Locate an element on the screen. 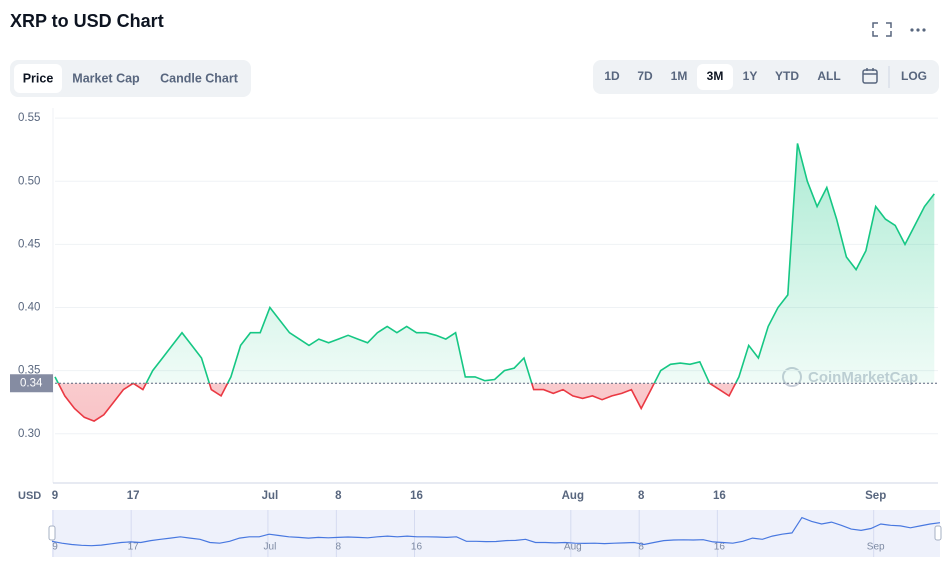  baseline-label: 0.34 is located at coordinates (31, 383).